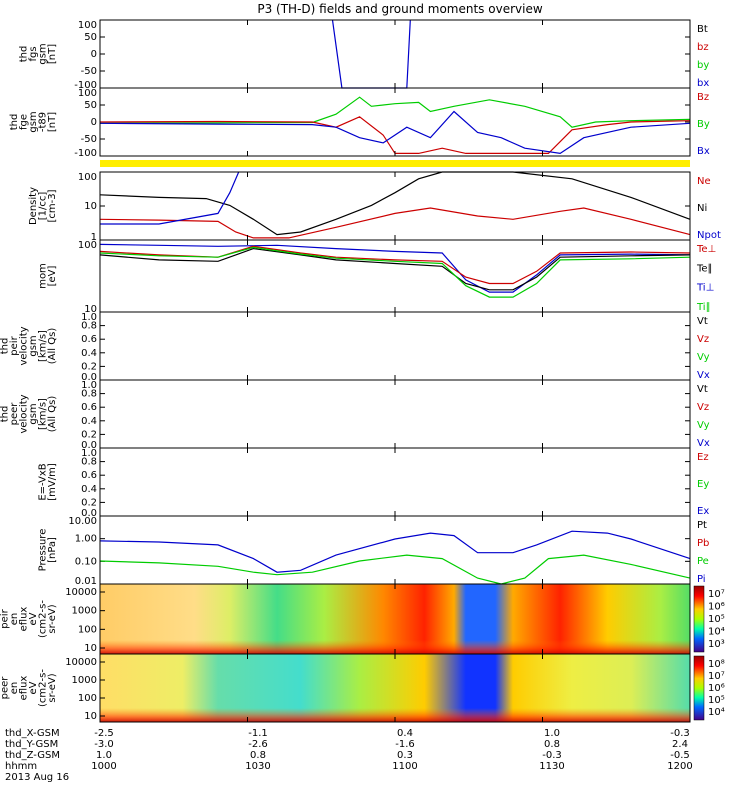 The image size is (750, 800). Describe the element at coordinates (86, 581) in the screenshot. I see `y-tick-label: 0.01` at that location.